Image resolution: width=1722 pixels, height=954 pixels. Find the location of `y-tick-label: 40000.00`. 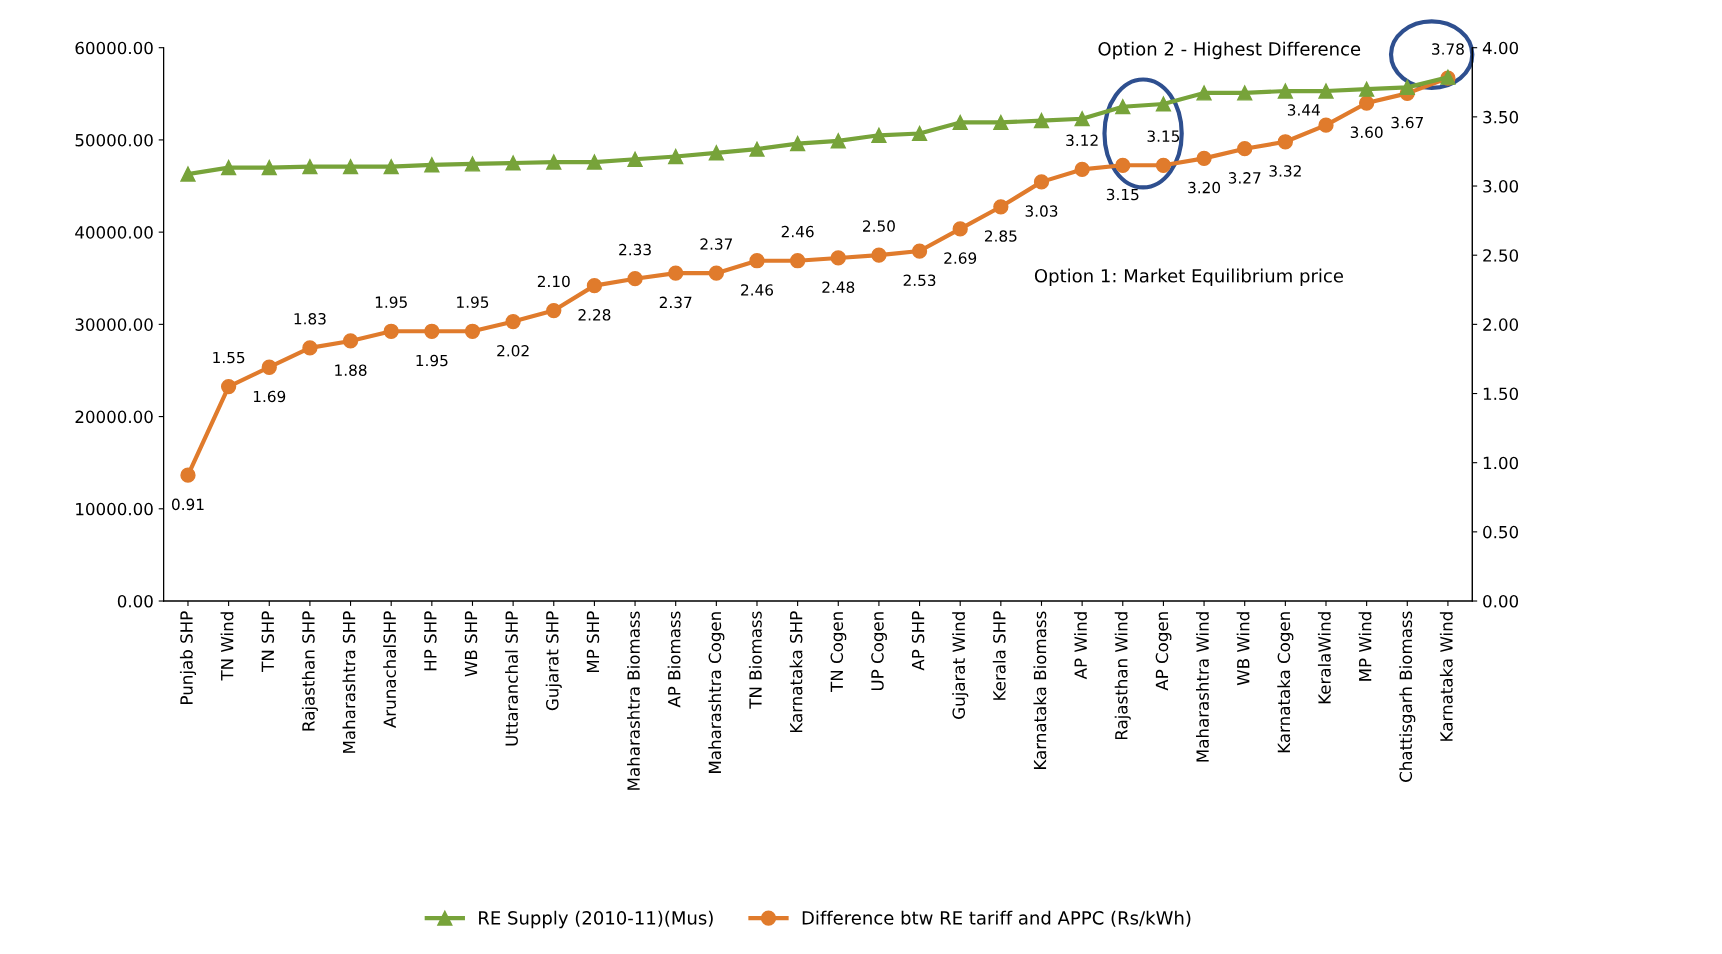

y-tick-label: 40000.00 is located at coordinates (114, 232).